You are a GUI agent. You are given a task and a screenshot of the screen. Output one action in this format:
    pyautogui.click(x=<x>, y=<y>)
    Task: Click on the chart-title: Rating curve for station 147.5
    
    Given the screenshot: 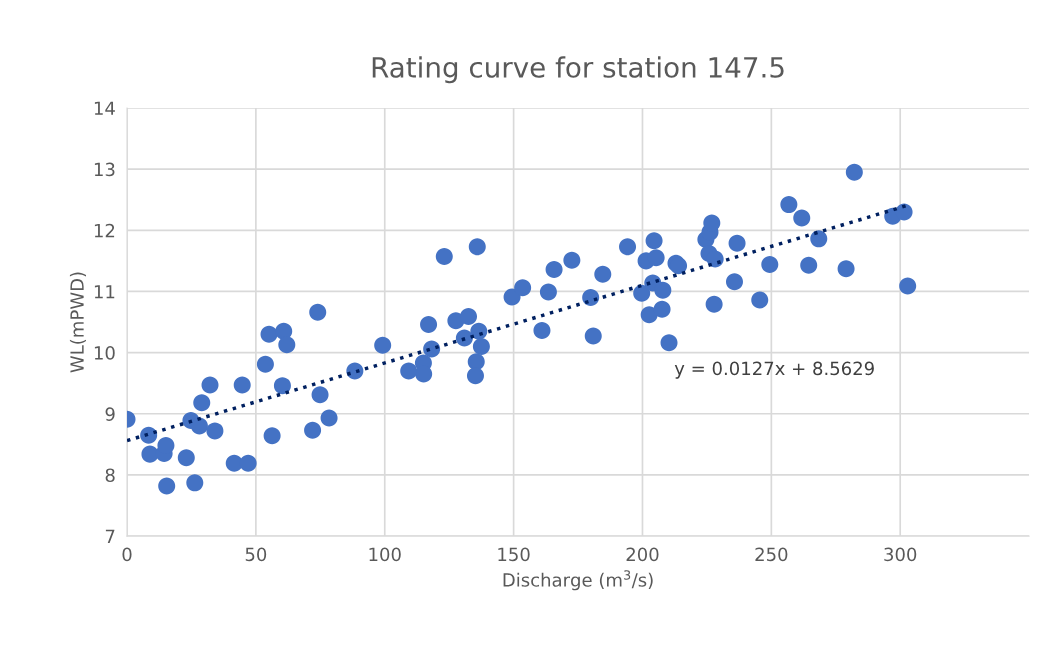 What is the action you would take?
    pyautogui.click(x=578, y=70)
    